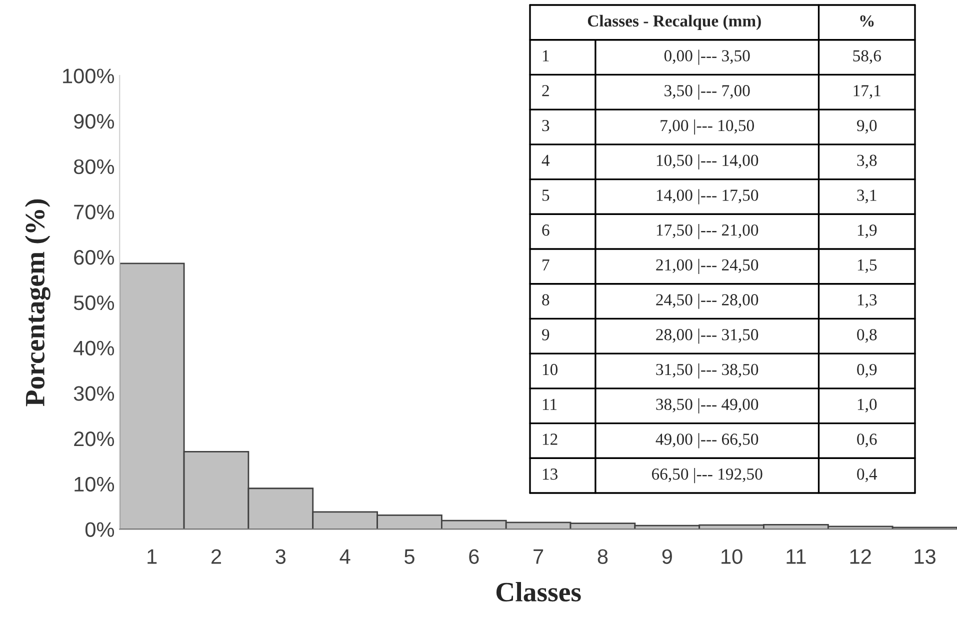  I want to click on y-tick-label: 60%, so click(94, 257).